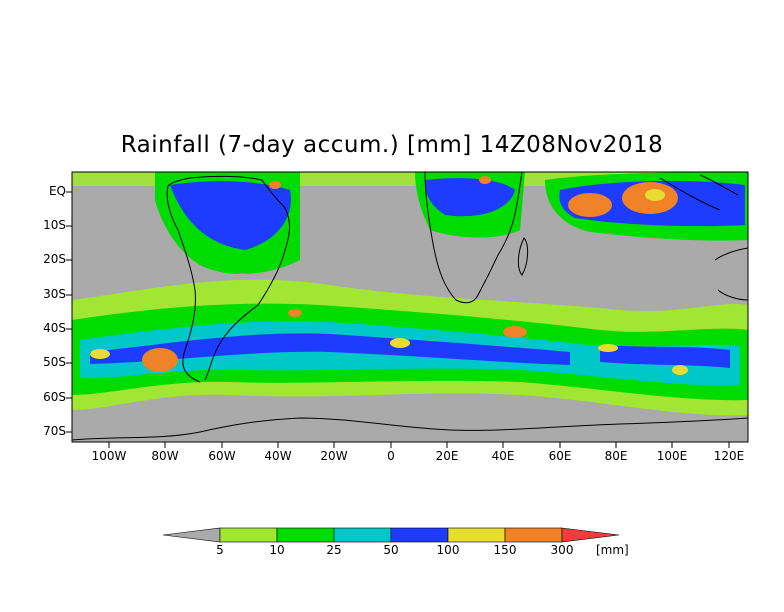 This screenshot has height=612, width=784. Describe the element at coordinates (222, 456) in the screenshot. I see `lon-label: 60W` at that location.